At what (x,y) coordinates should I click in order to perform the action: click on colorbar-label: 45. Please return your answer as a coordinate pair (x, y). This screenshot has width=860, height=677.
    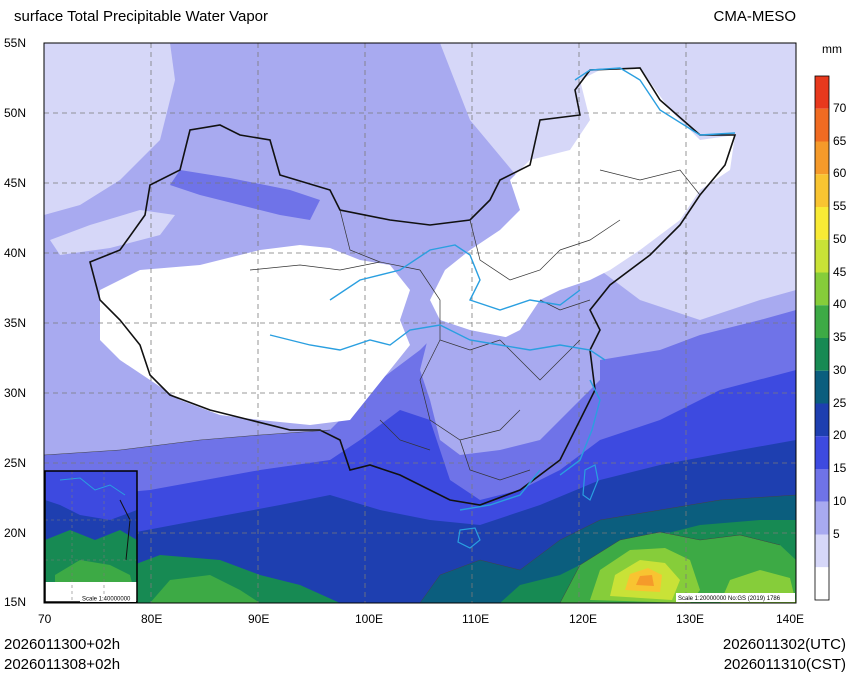
    Looking at the image, I should click on (840, 271).